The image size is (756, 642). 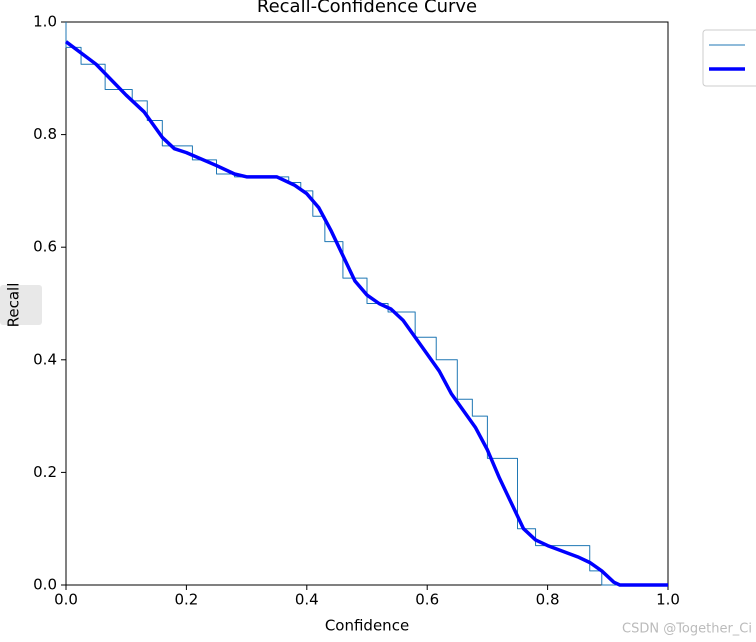 I want to click on y-tick-label: 0.8, so click(x=45, y=134).